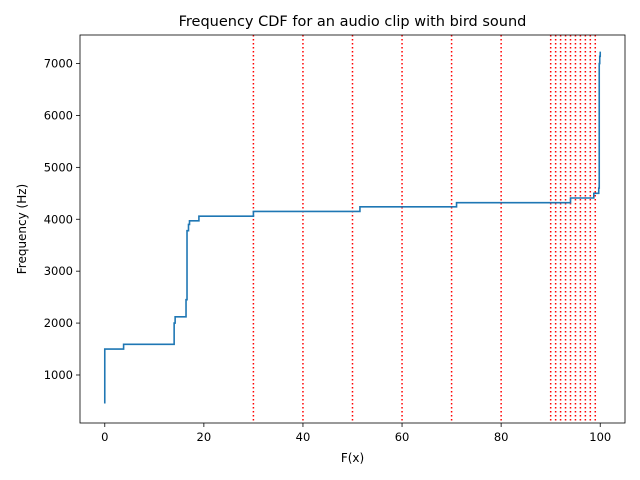 The image size is (640, 480). What do you see at coordinates (58, 167) in the screenshot?
I see `y-tick-label: 5000` at bounding box center [58, 167].